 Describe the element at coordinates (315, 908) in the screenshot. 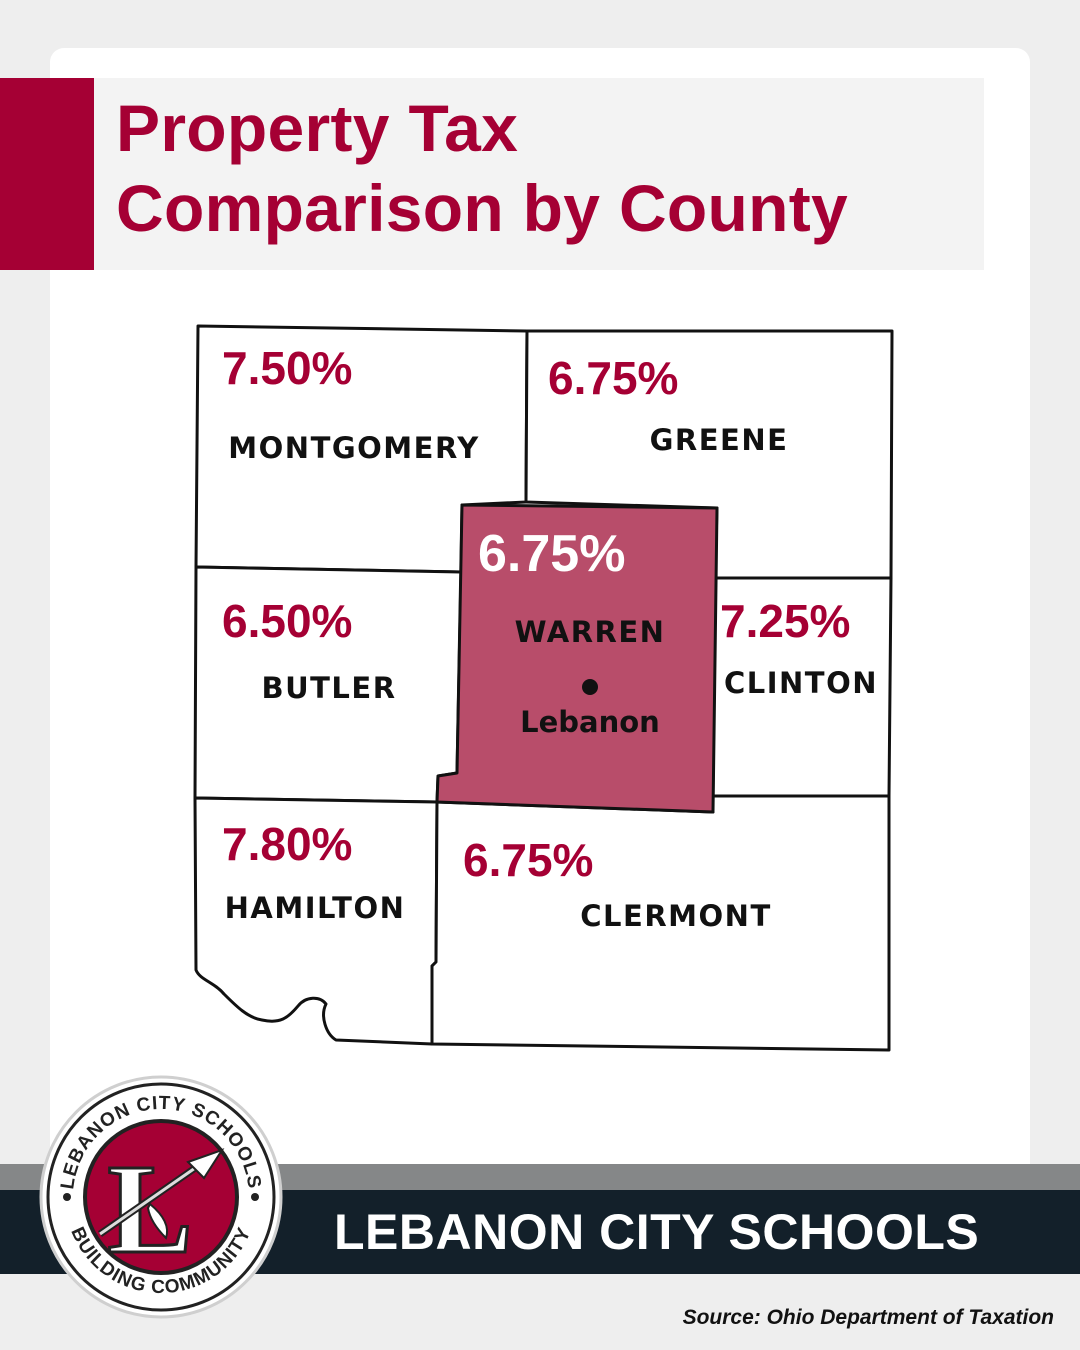

I see `label-hamilton: HAMILTON` at that location.